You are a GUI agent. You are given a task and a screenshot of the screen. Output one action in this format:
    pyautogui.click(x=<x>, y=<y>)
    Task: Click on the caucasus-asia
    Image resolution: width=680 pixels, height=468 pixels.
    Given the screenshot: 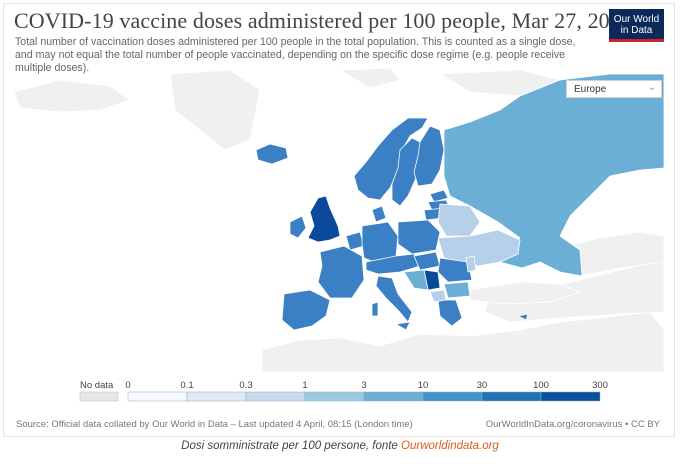 What is the action you would take?
    pyautogui.click(x=612, y=254)
    